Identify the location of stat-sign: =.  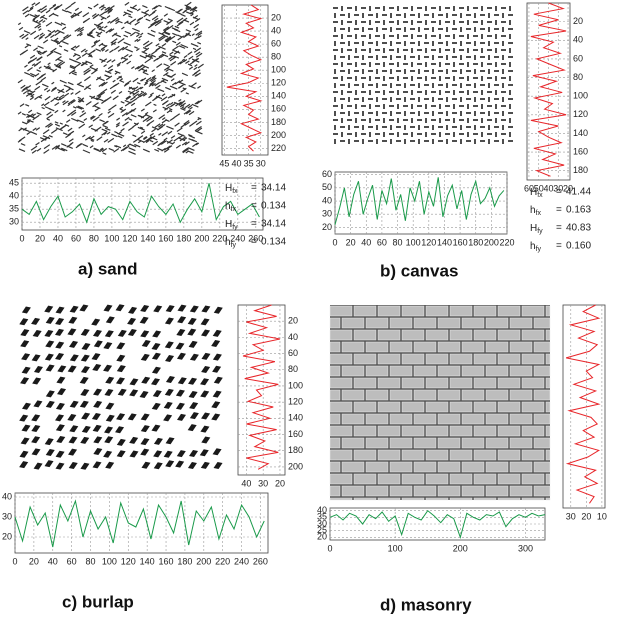
(559, 192).